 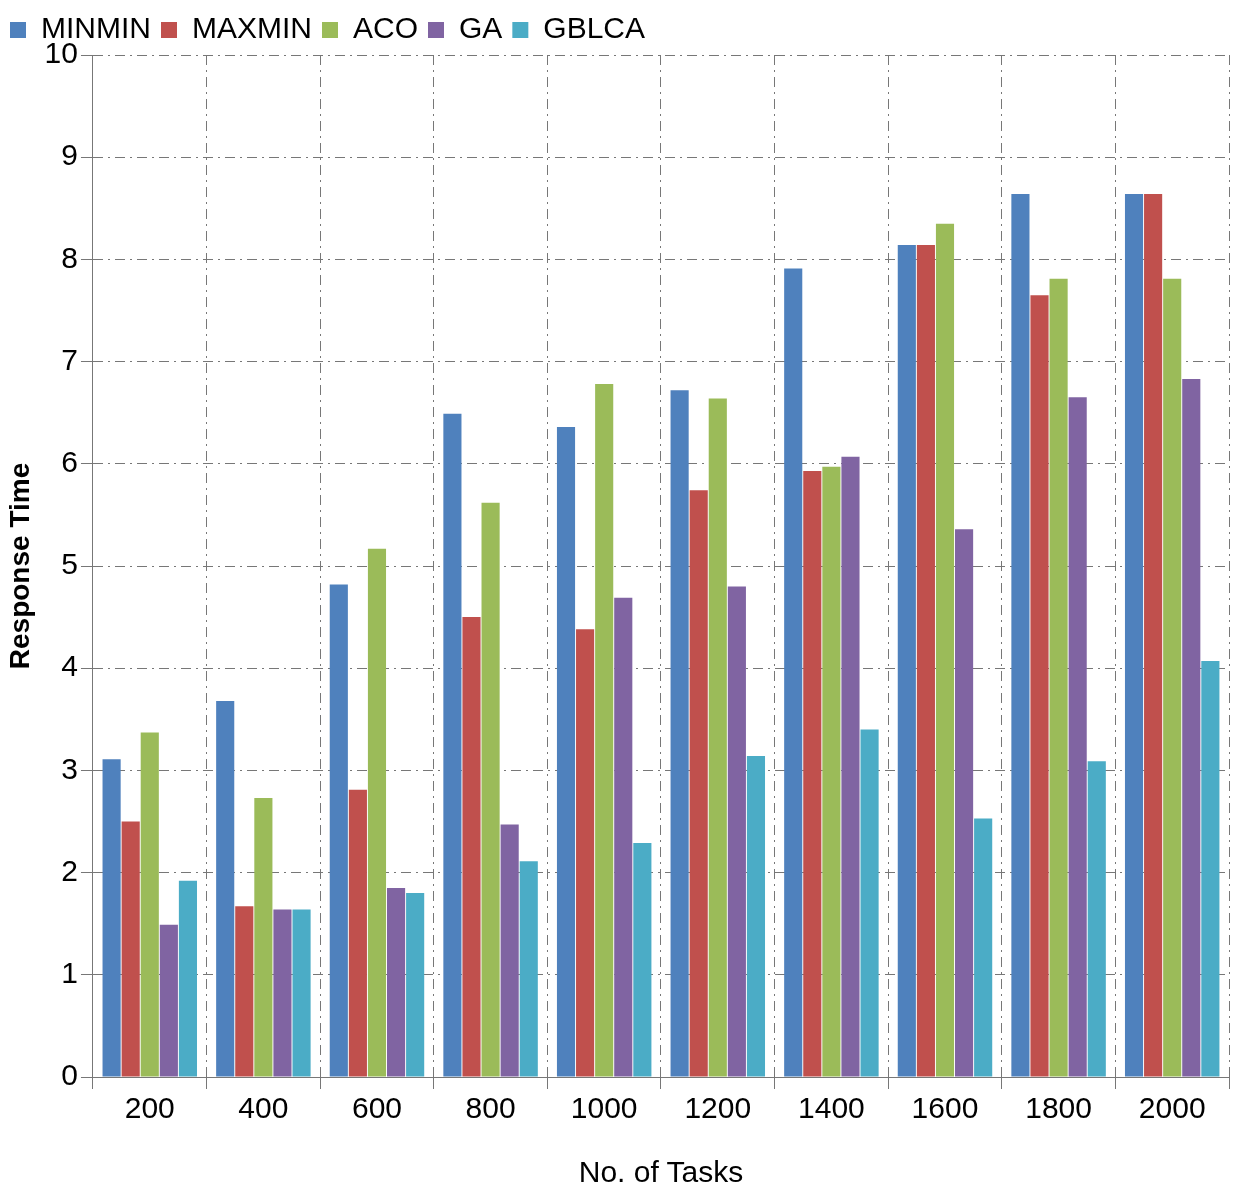 I want to click on x-tick-label: 1600, so click(x=945, y=1108).